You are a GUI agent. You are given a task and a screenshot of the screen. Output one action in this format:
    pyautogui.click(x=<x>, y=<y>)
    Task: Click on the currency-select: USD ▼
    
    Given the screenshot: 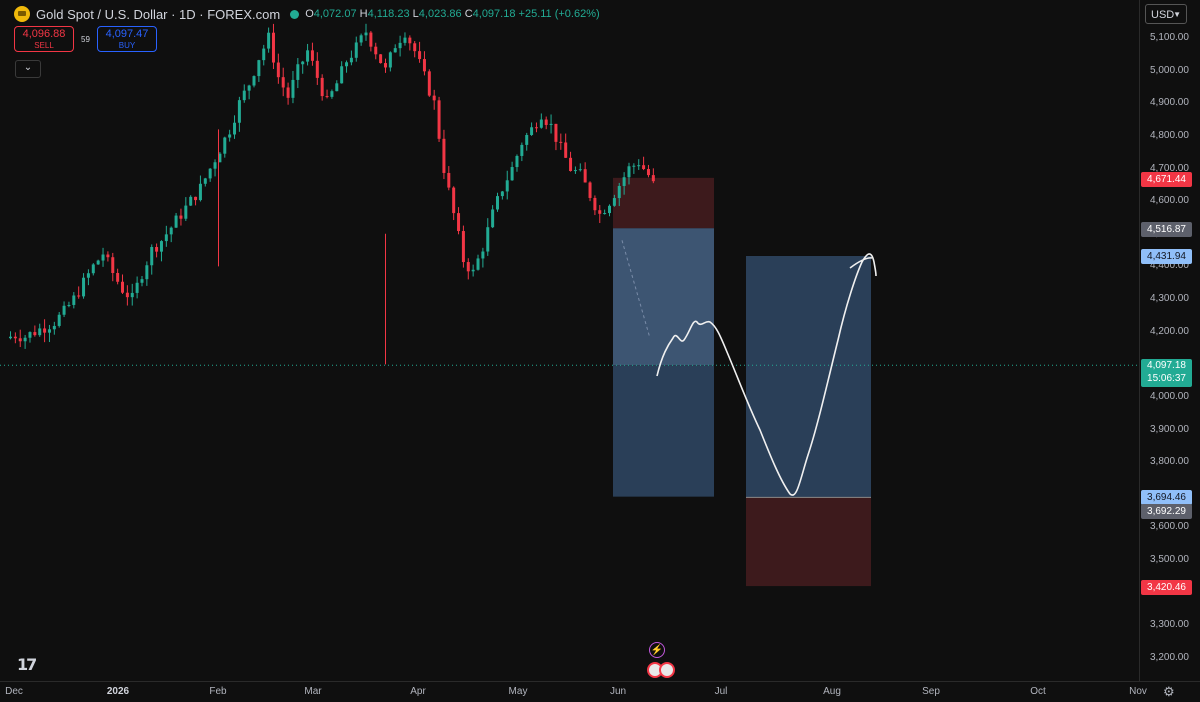 What is the action you would take?
    pyautogui.click(x=1166, y=14)
    